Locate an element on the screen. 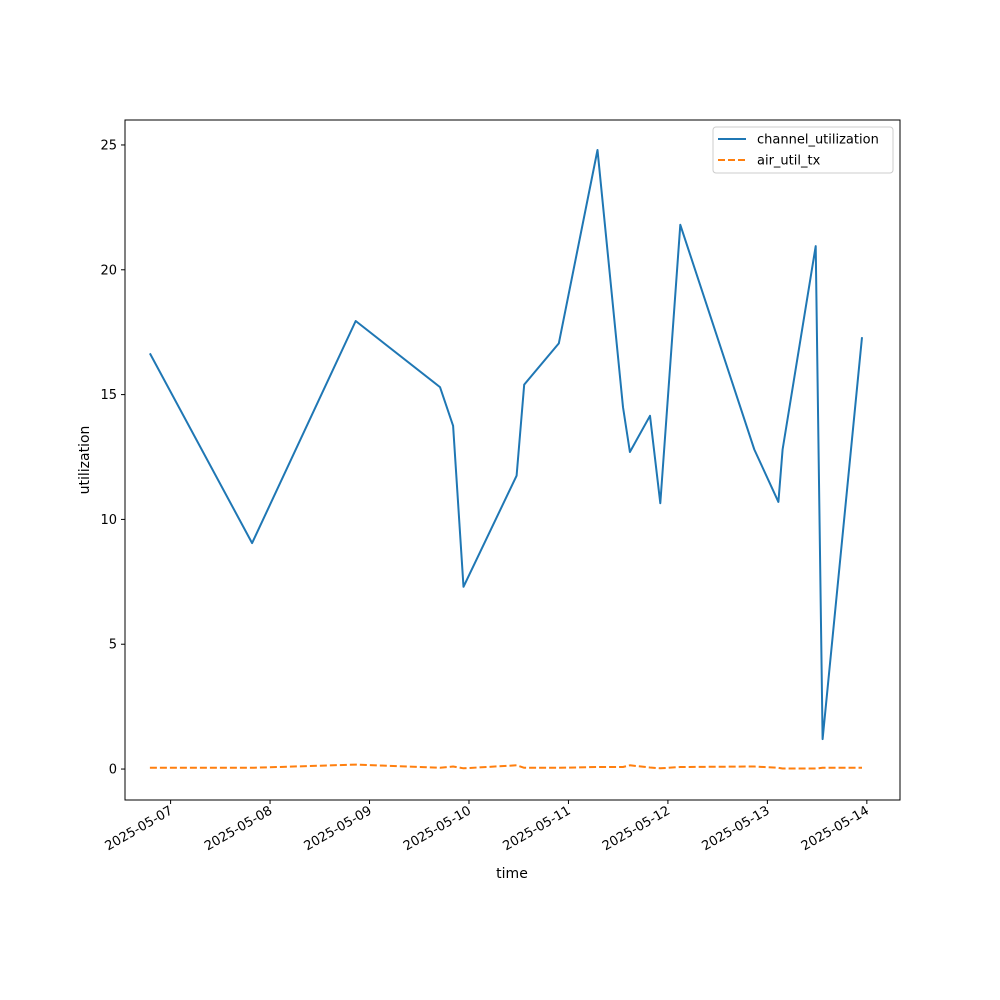  legend: channel_utilization air_util_tx is located at coordinates (803, 150).